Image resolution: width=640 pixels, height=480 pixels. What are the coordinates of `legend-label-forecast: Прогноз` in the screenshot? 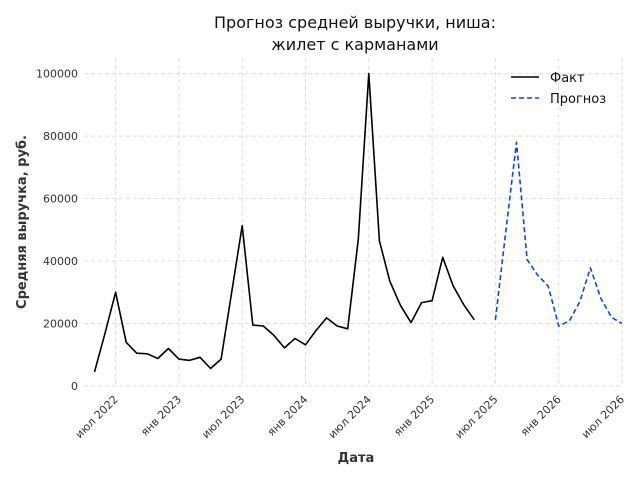 It's located at (578, 99).